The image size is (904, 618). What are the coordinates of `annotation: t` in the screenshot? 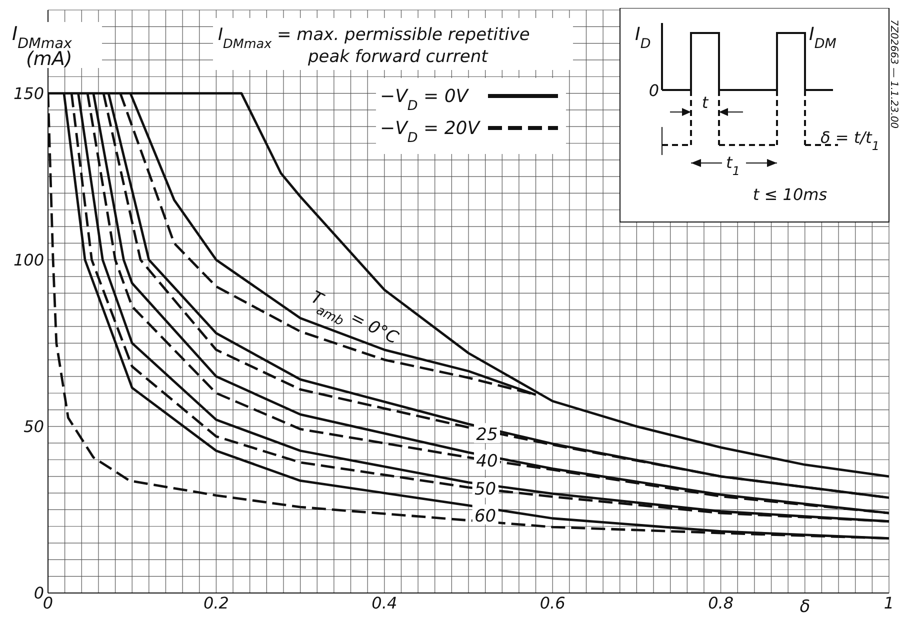 It's located at (705, 102).